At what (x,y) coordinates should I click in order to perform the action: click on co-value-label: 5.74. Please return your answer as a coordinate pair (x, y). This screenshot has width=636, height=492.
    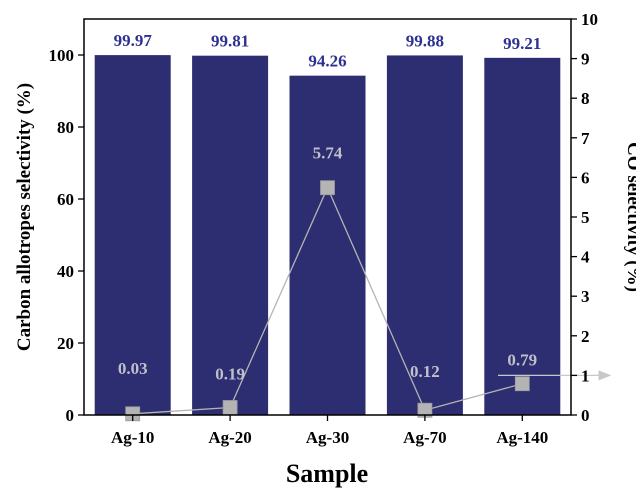
    Looking at the image, I should click on (328, 153).